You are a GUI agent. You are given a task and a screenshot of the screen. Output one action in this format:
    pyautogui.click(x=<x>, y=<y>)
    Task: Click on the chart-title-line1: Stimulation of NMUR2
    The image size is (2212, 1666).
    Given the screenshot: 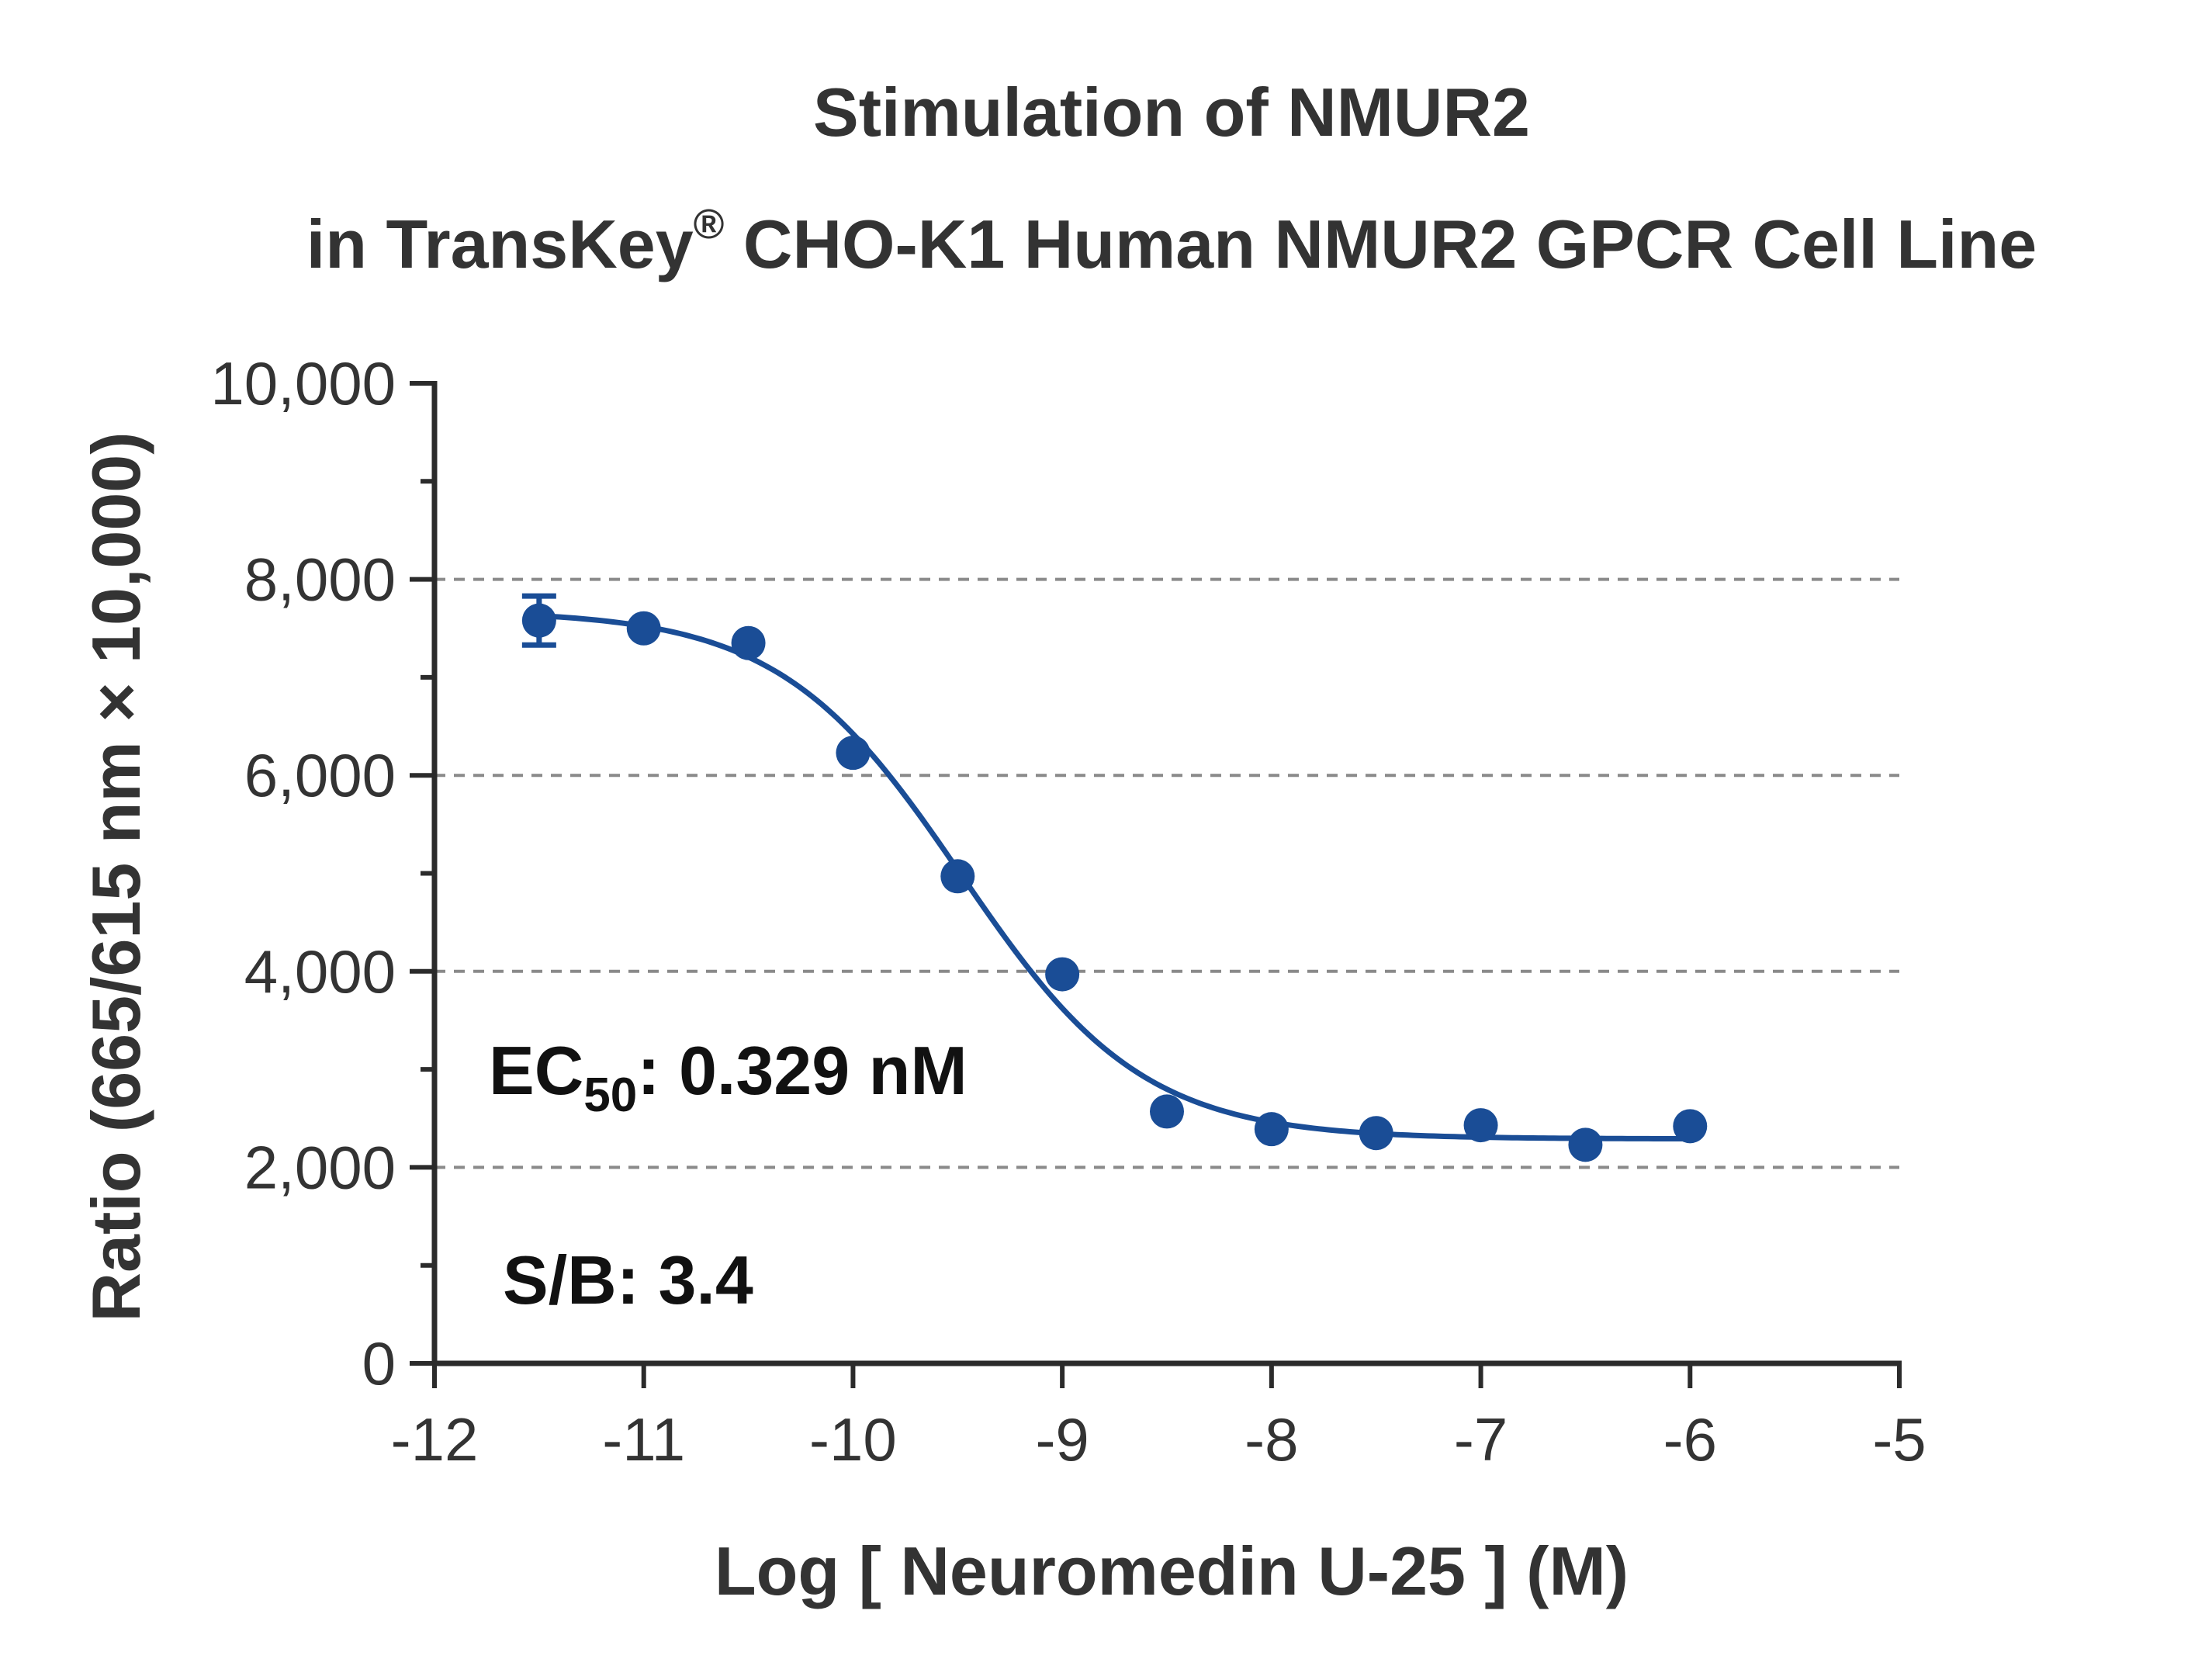 What is the action you would take?
    pyautogui.click(x=1171, y=113)
    